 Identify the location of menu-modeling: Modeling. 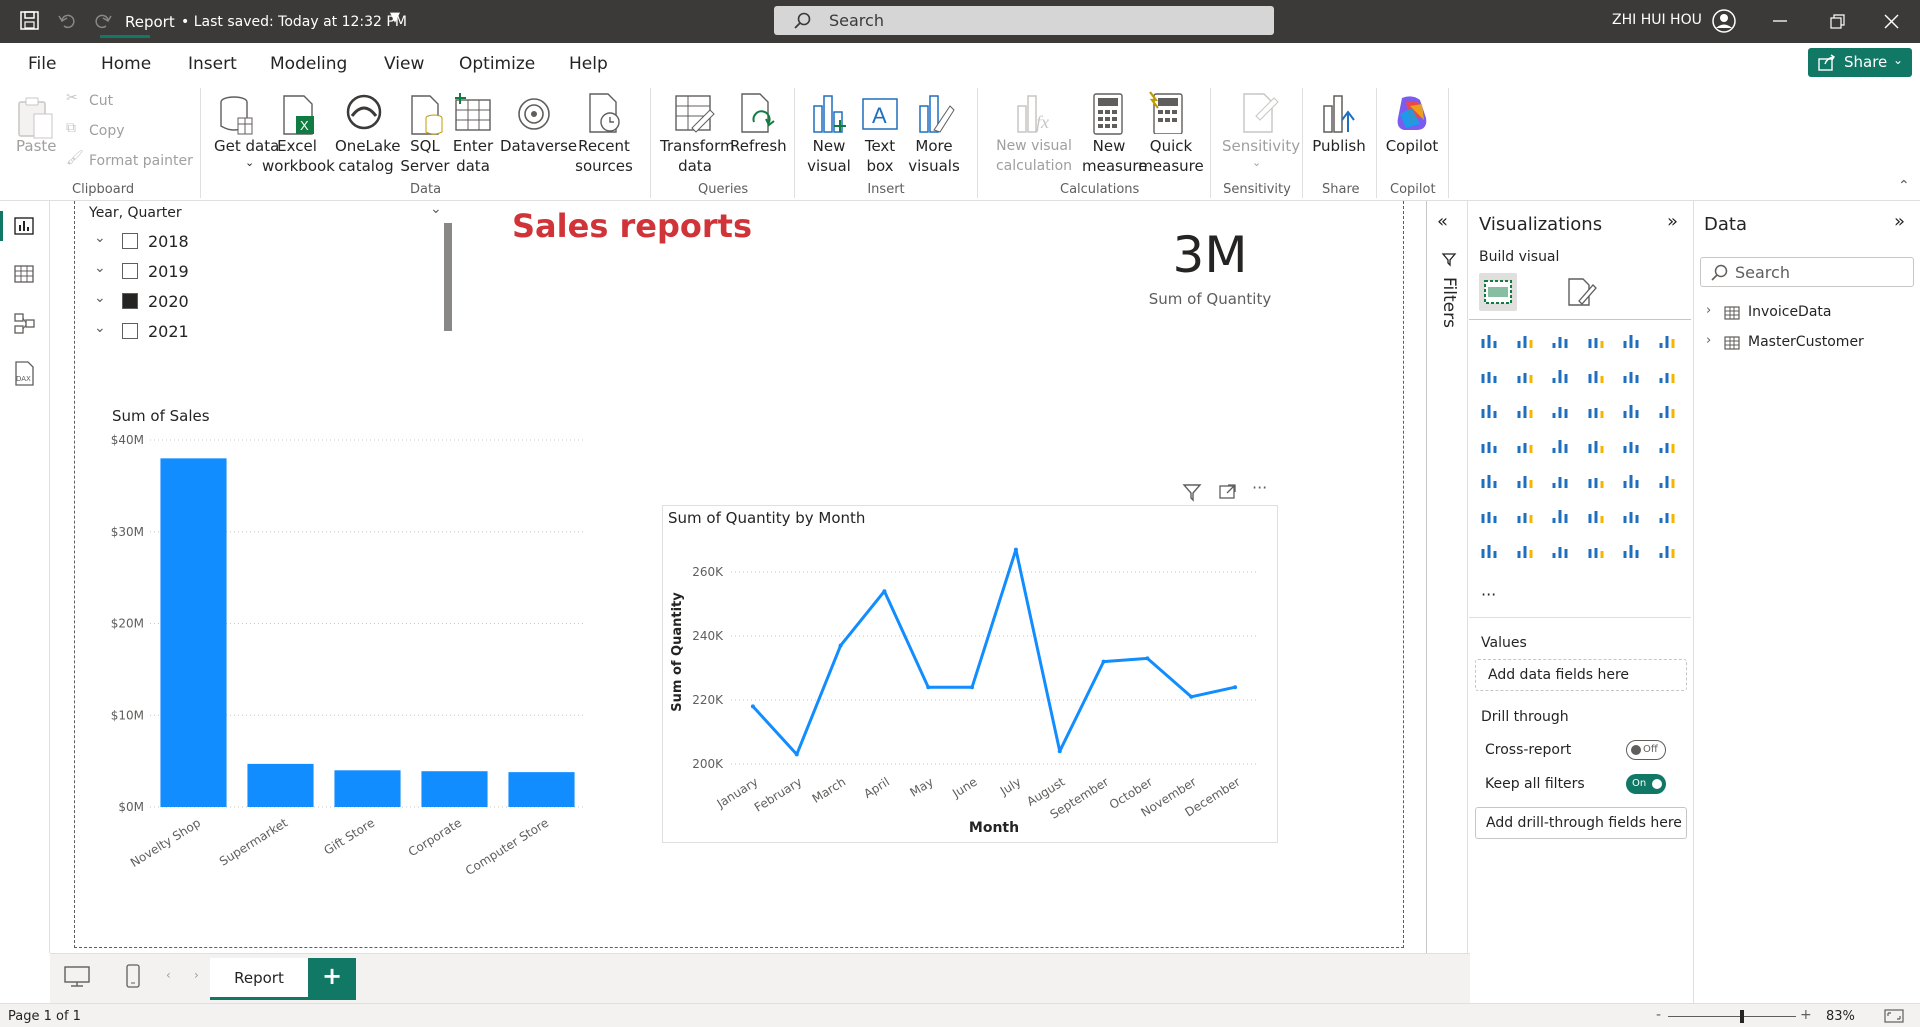
(309, 64).